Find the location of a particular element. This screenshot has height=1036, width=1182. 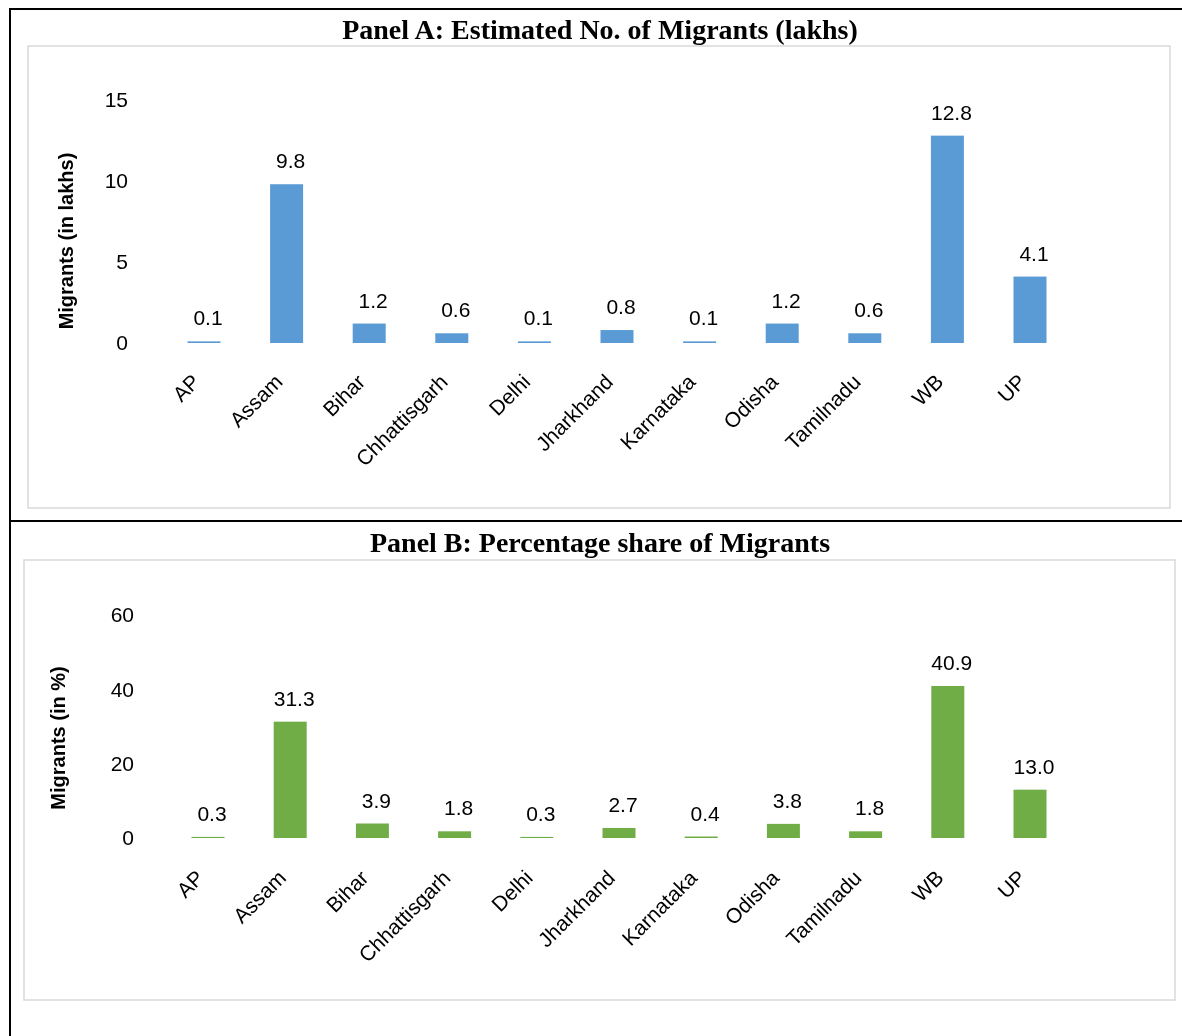

y-tick-label: 15 is located at coordinates (116, 100).